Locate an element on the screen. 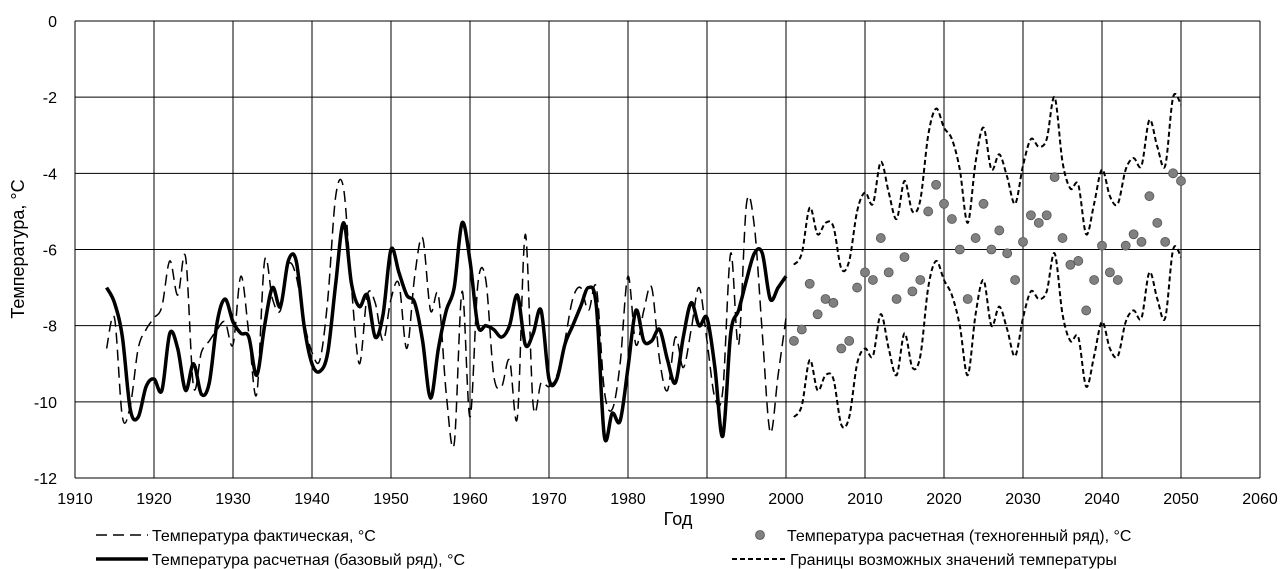 This screenshot has width=1283, height=569. x-tick-label: 2060 is located at coordinates (1260, 499).